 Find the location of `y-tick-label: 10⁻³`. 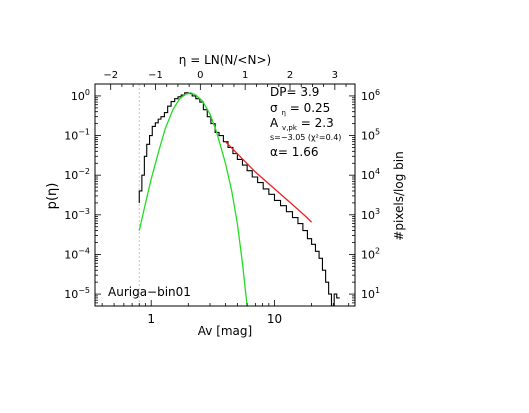

y-tick-label: 10⁻³ is located at coordinates (77, 214).